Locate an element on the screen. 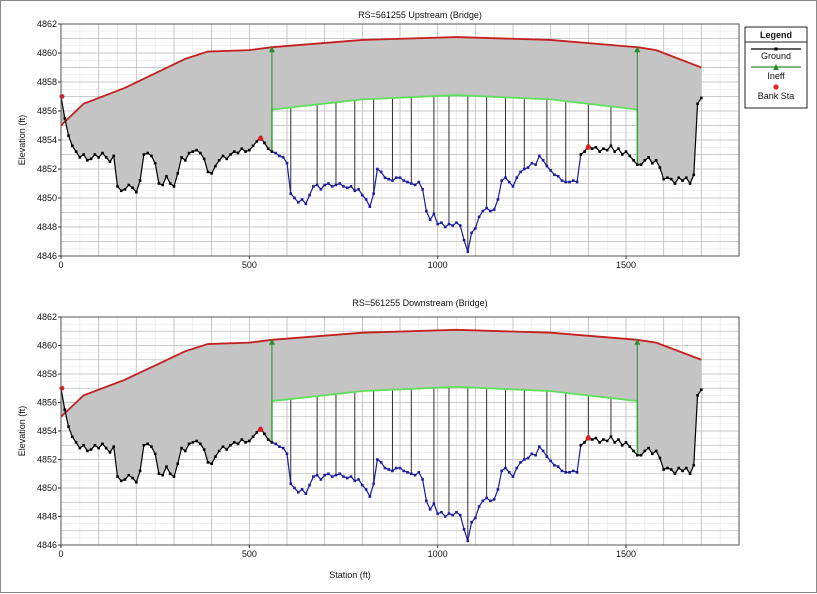  y-tick-label: 4850 is located at coordinates (47, 198).